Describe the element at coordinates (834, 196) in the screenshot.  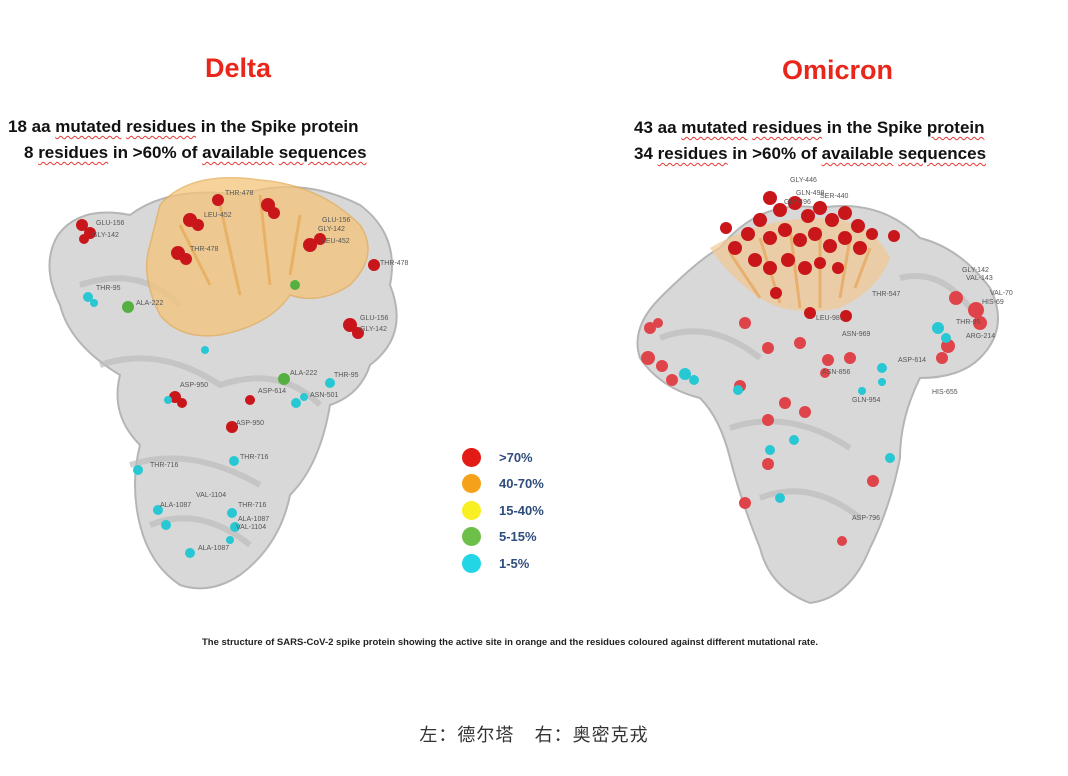
I see `svg-text: SER-440` at that location.